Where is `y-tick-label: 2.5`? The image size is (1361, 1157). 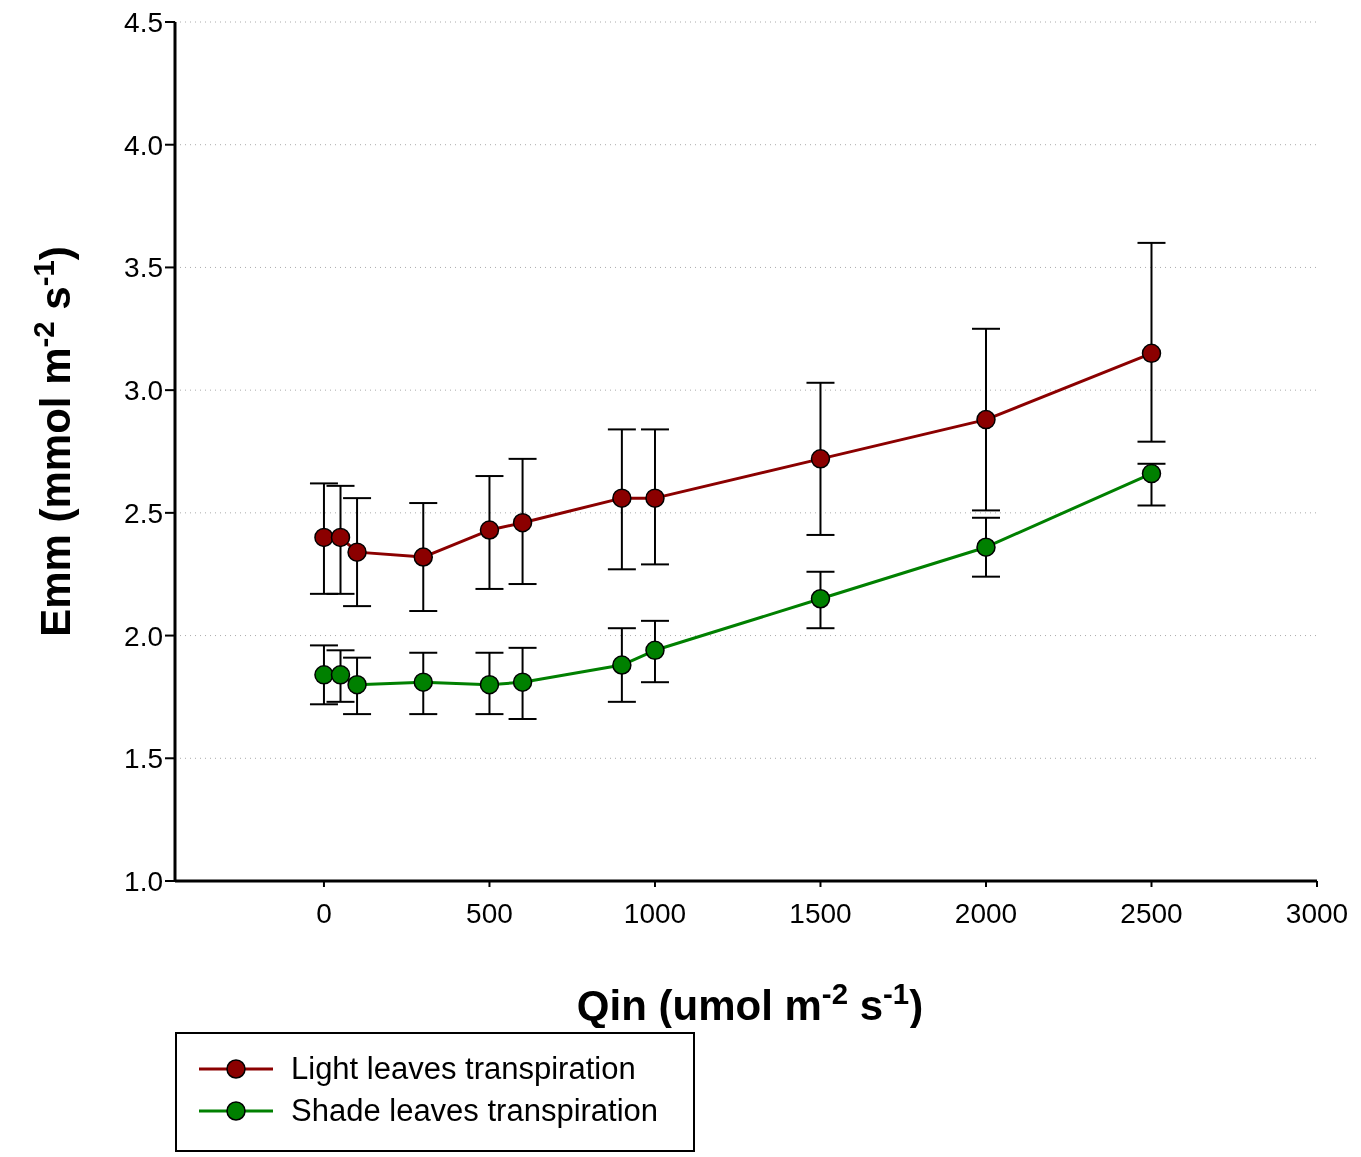
y-tick-label: 2.5 is located at coordinates (143, 513).